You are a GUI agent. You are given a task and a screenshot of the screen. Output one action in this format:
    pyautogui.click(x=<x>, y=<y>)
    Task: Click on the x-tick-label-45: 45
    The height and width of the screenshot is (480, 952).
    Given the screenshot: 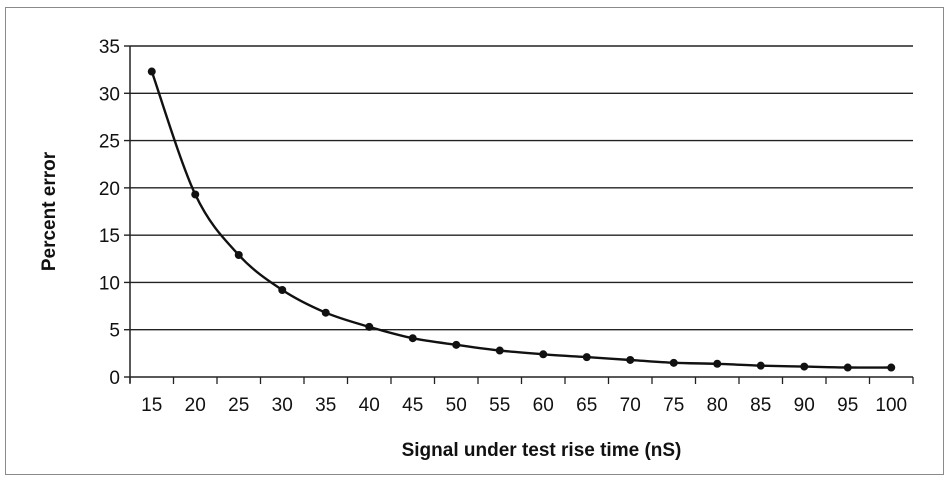 What is the action you would take?
    pyautogui.click(x=412, y=405)
    